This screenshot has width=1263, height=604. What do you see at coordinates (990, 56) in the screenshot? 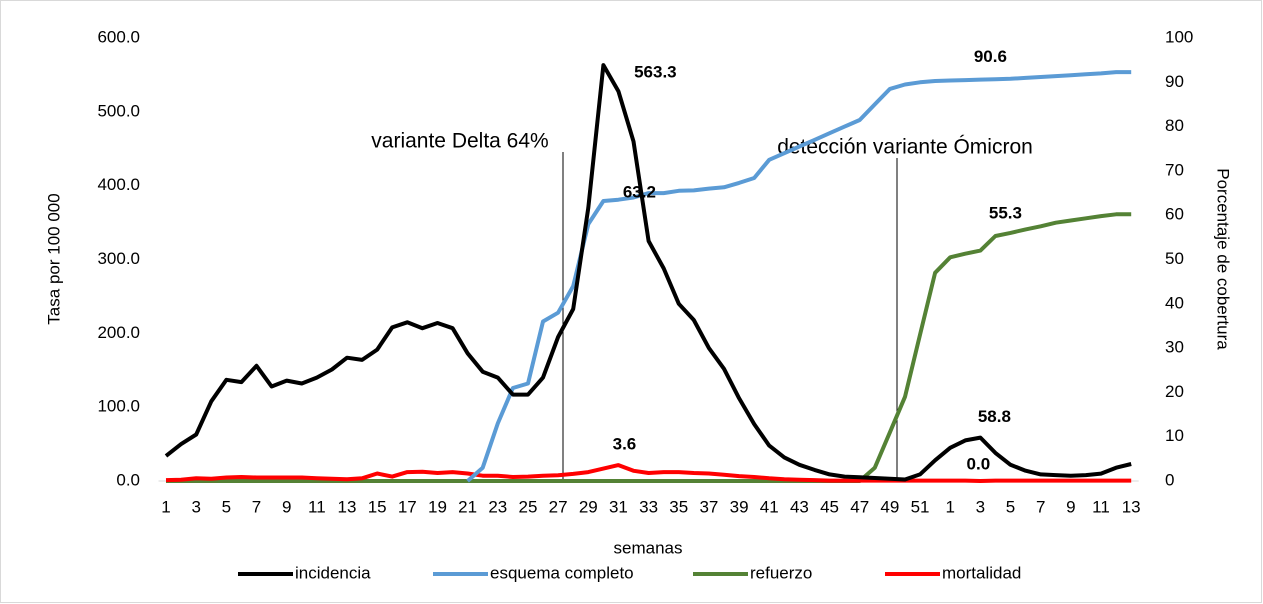
I see `data-label: 90.6` at bounding box center [990, 56].